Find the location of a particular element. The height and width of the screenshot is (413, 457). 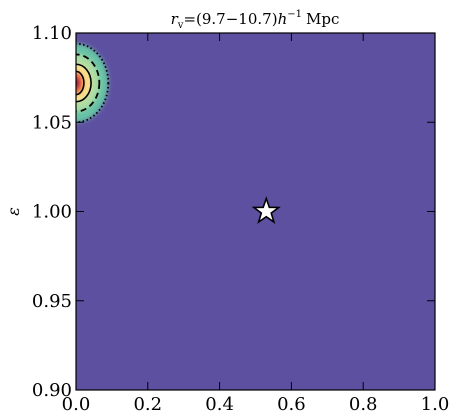

x-tick-label: 1.0 is located at coordinates (435, 403).